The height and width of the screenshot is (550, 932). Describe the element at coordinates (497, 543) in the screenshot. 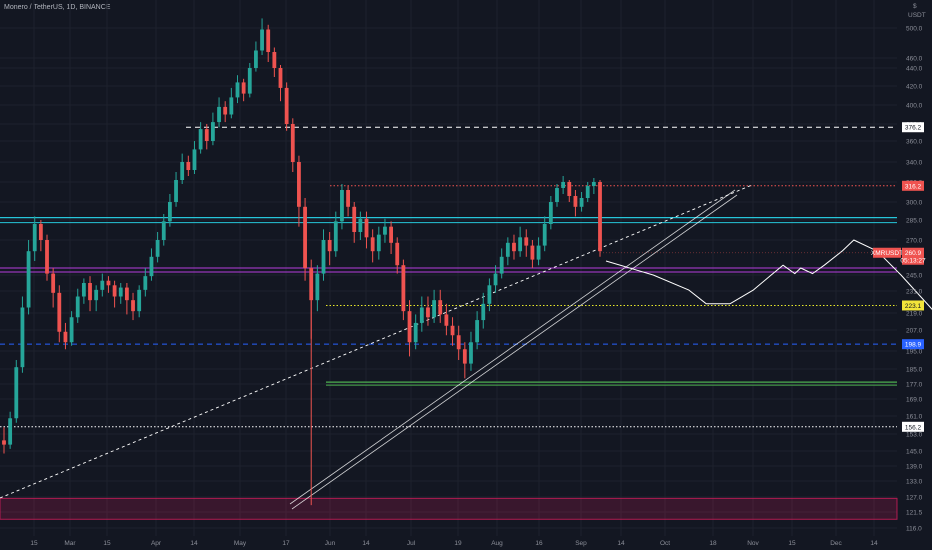

I see `x-tick-label: Aug` at that location.